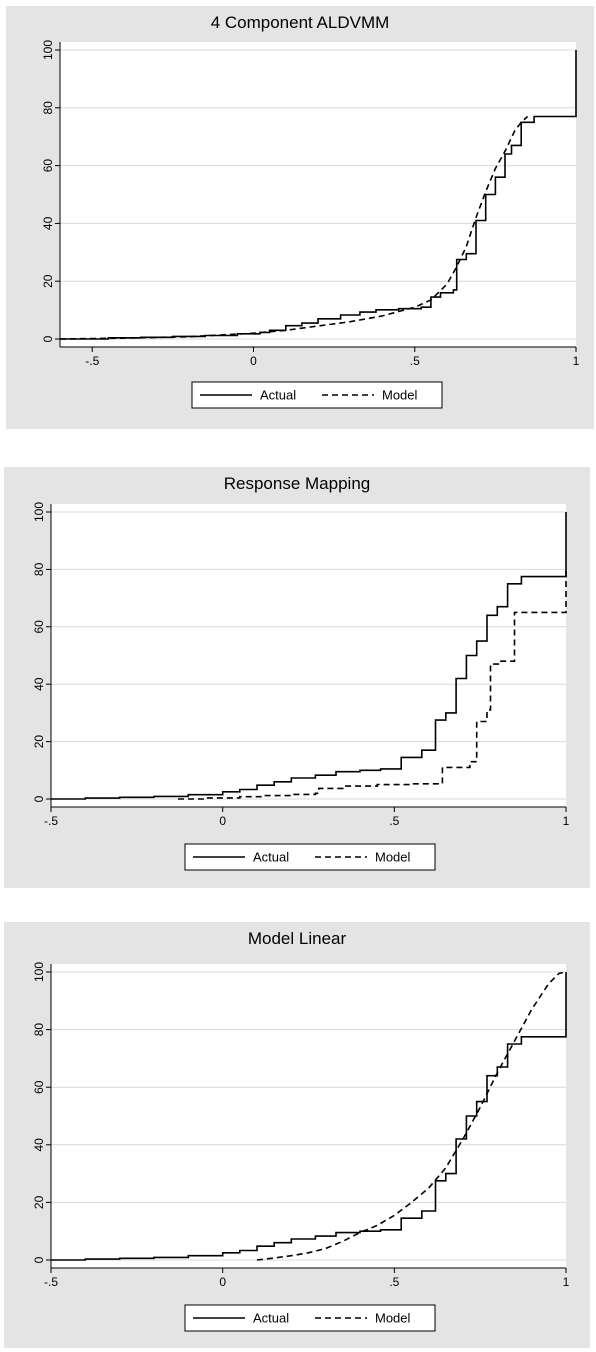  Describe the element at coordinates (297, 483) in the screenshot. I see `chart-title: Response Mapping` at that location.